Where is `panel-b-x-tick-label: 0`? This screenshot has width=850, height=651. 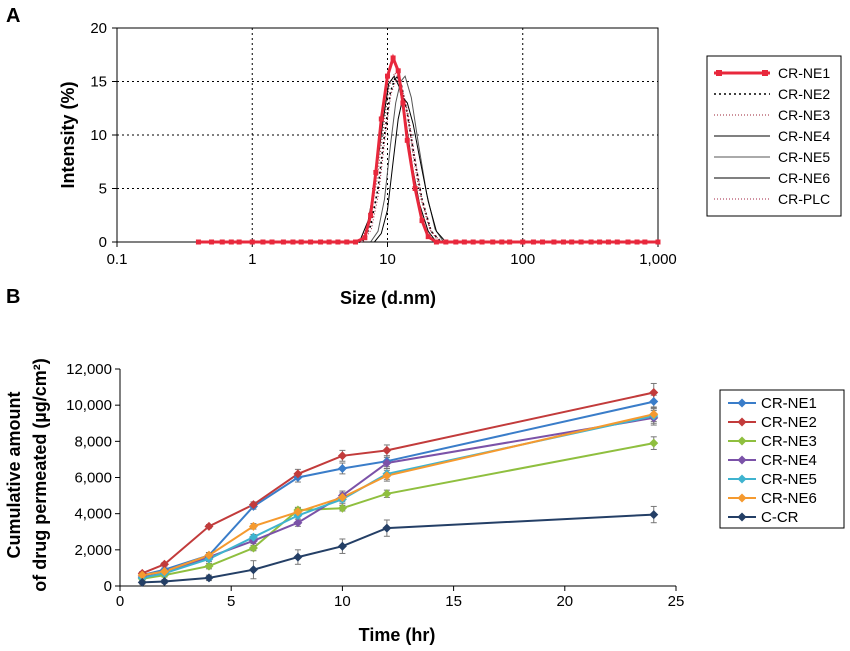 panel-b-x-tick-label: 0 is located at coordinates (120, 601).